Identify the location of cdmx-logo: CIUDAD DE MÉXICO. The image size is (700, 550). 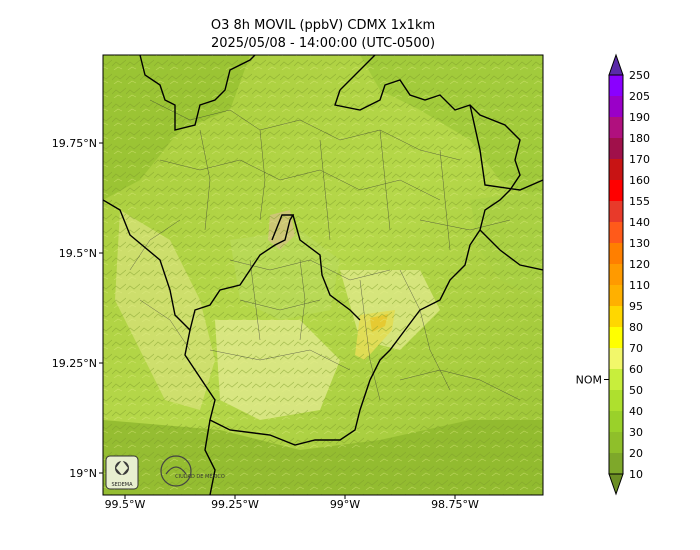
(192, 471).